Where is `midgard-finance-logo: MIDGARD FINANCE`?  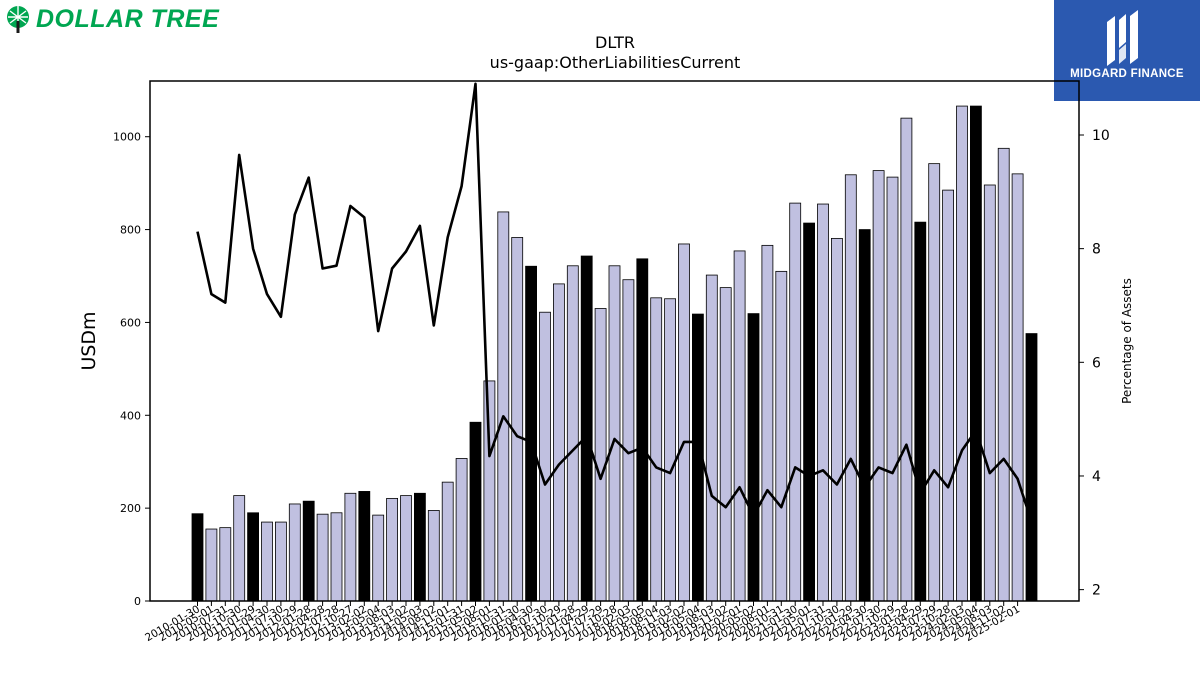 midgard-finance-logo: MIDGARD FINANCE is located at coordinates (1127, 50).